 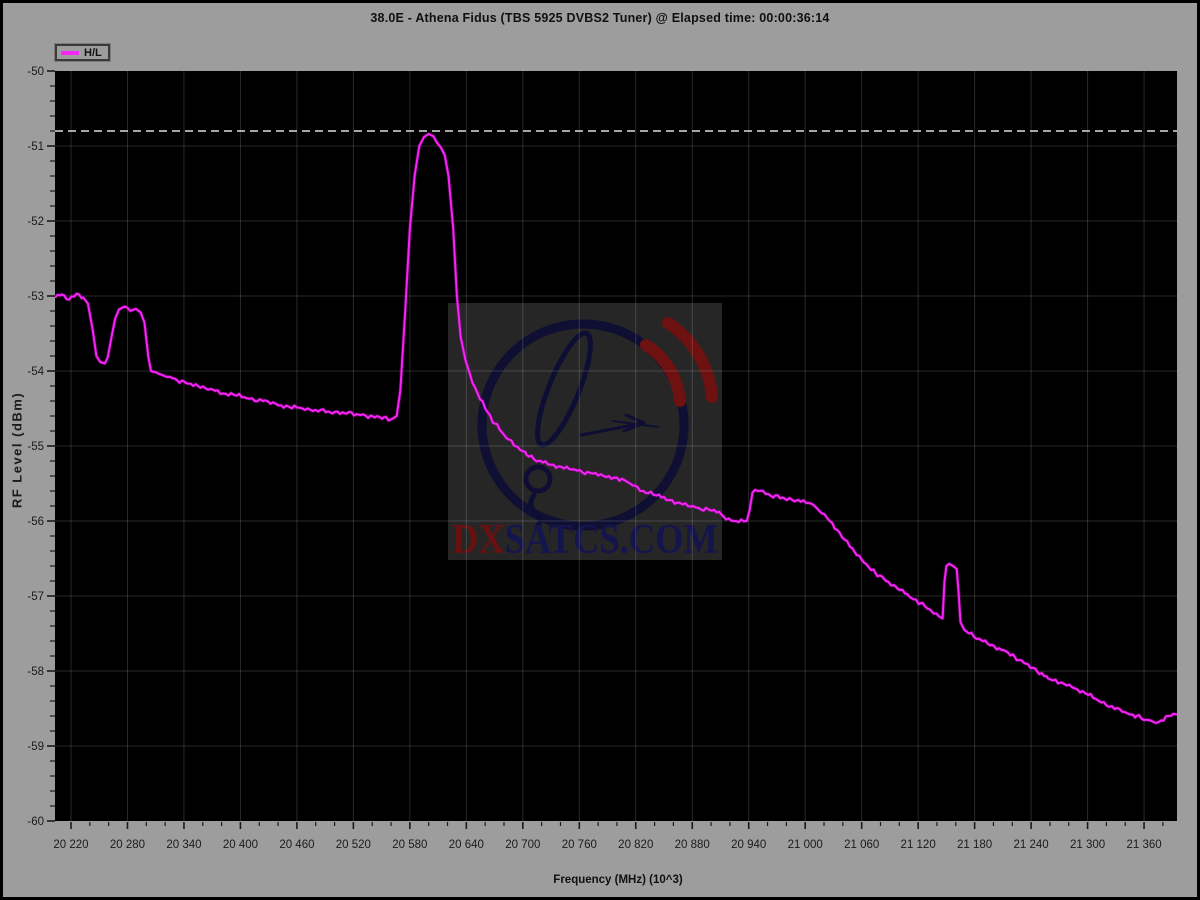 What do you see at coordinates (409, 845) in the screenshot?
I see `x-tick-label: 20 580` at bounding box center [409, 845].